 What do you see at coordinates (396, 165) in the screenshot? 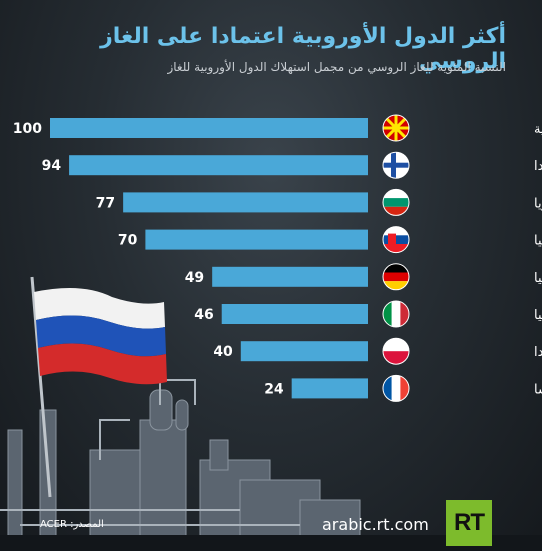
I see `finland-flag-icon` at bounding box center [396, 165].